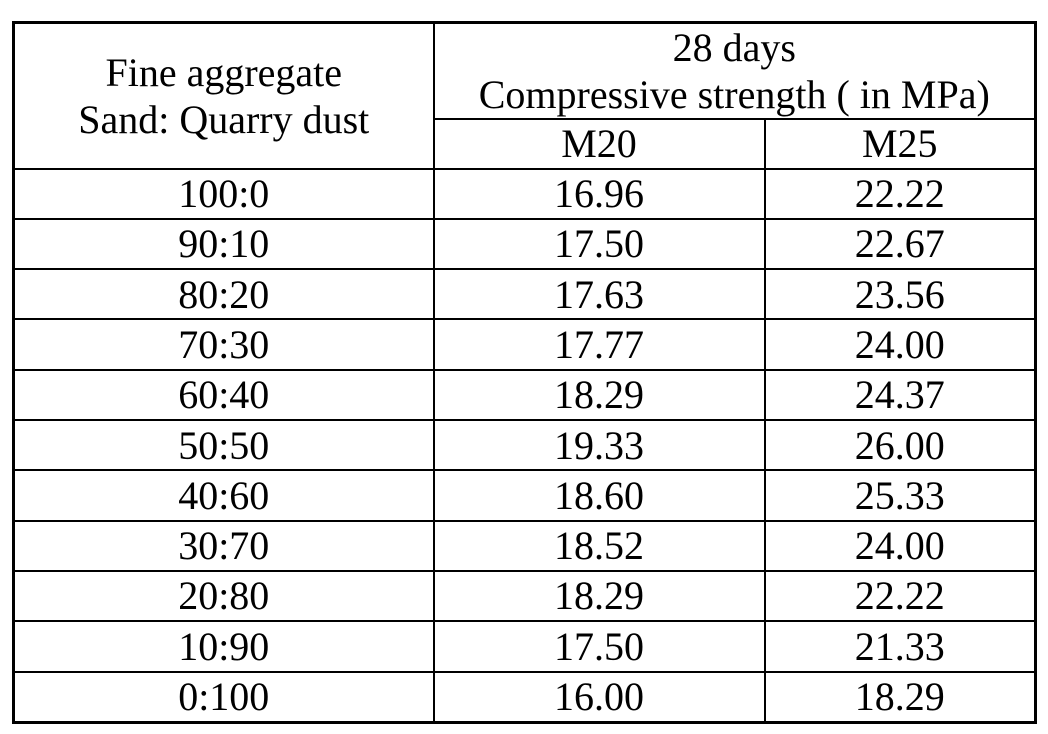 Image resolution: width=1048 pixels, height=734 pixels. What do you see at coordinates (599, 193) in the screenshot?
I see `m20-value-cell: 16.96` at bounding box center [599, 193].